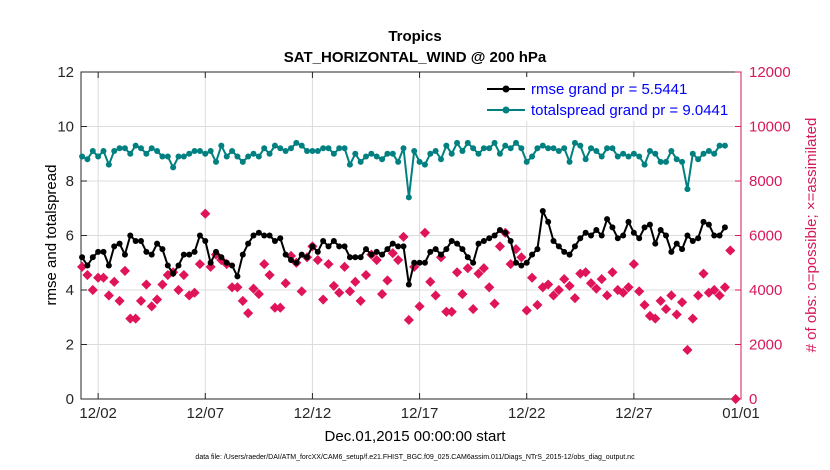 This screenshot has width=830, height=470. I want to click on y-tick-label-left: 10, so click(65, 127).